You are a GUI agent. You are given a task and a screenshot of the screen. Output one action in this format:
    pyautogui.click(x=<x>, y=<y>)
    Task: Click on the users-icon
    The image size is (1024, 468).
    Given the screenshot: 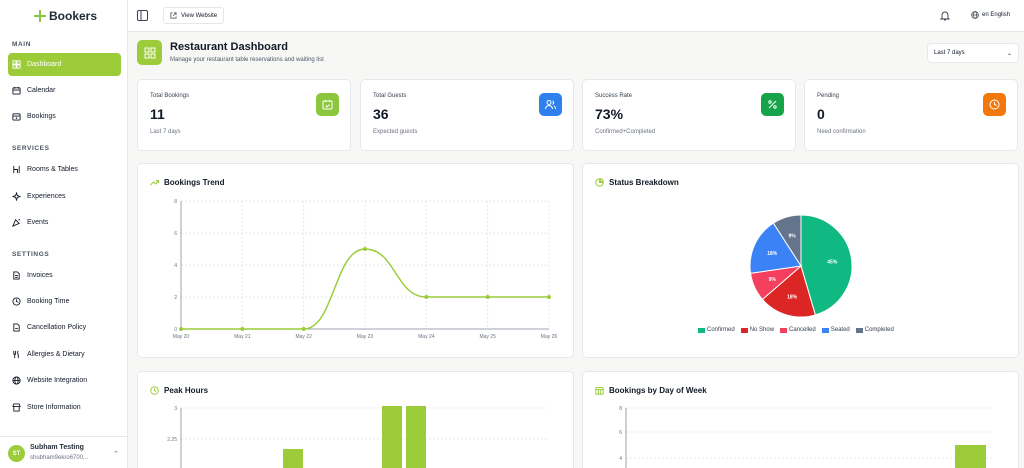 What is the action you would take?
    pyautogui.click(x=550, y=104)
    